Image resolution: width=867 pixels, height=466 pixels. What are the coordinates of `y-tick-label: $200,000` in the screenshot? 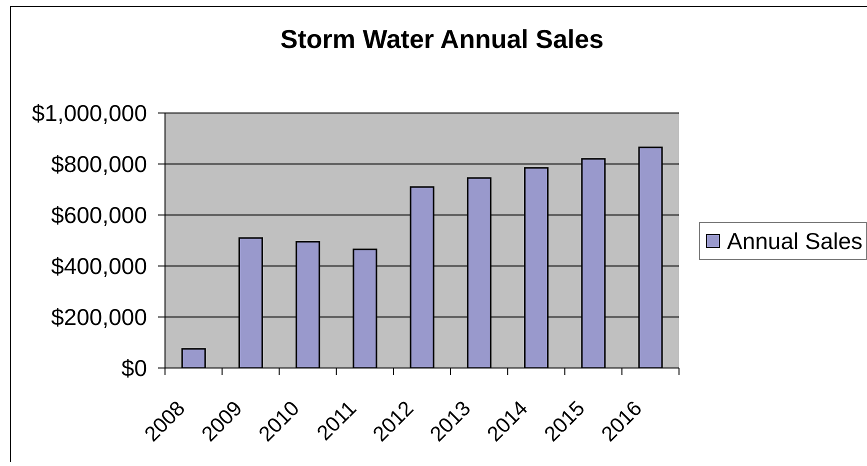 It's located at (99, 317).